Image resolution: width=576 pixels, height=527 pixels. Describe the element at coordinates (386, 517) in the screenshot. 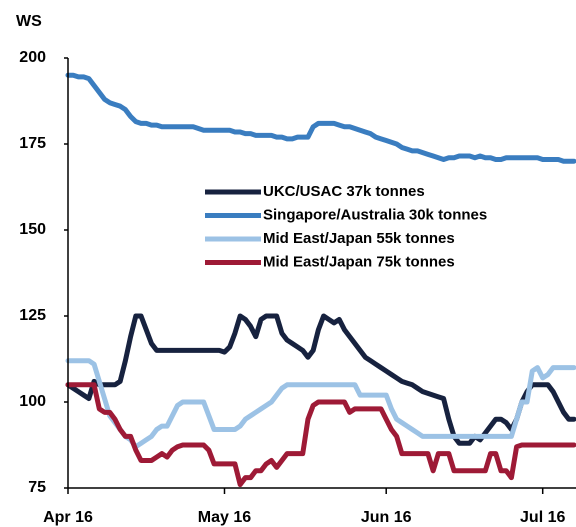

I see `x-tick-label: Jun 16` at that location.